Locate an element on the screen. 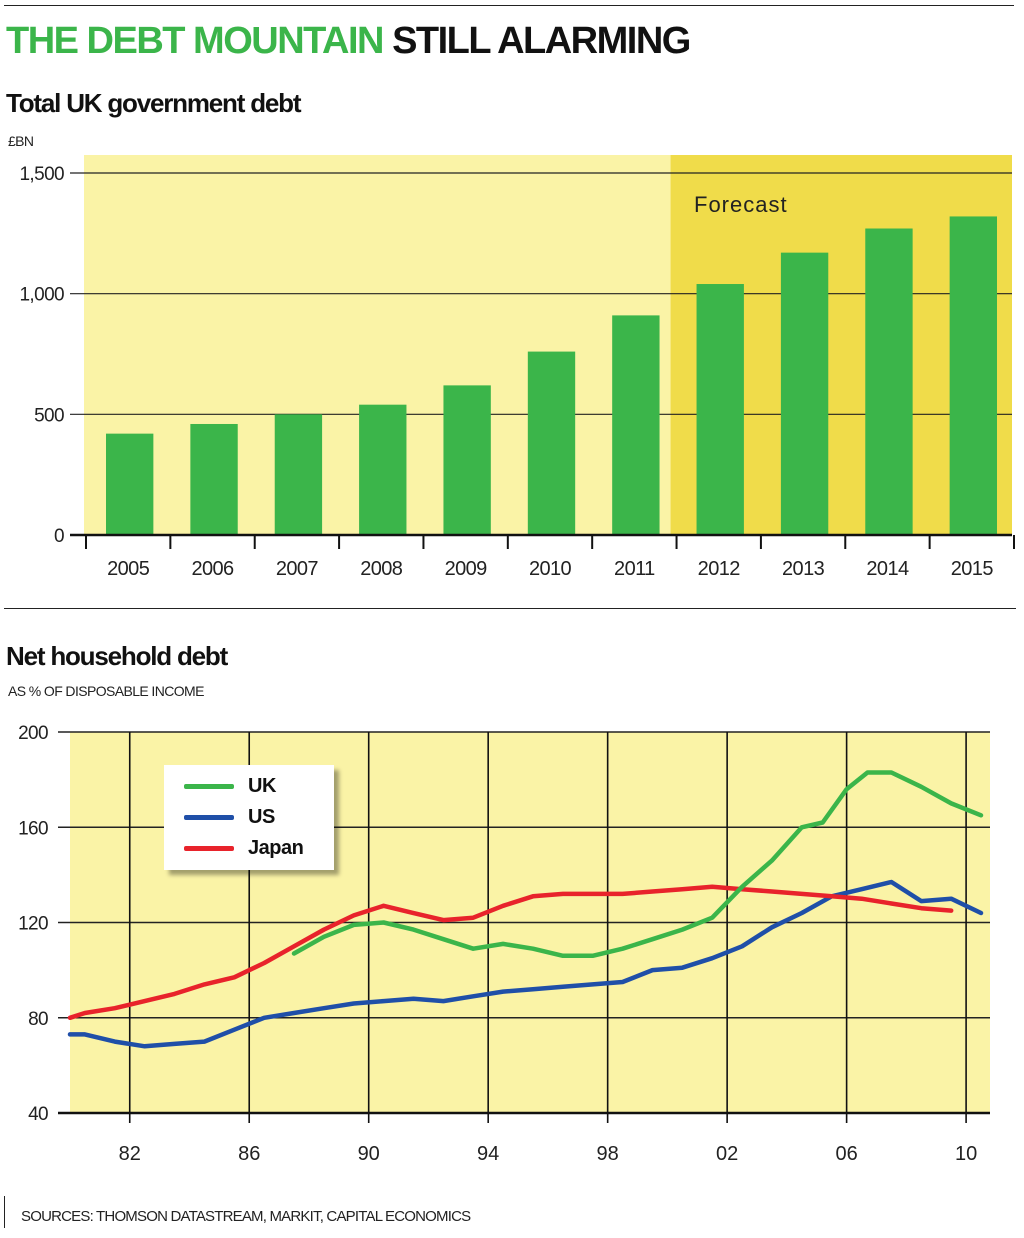  line-xtick-label: 02 is located at coordinates (727, 1154).